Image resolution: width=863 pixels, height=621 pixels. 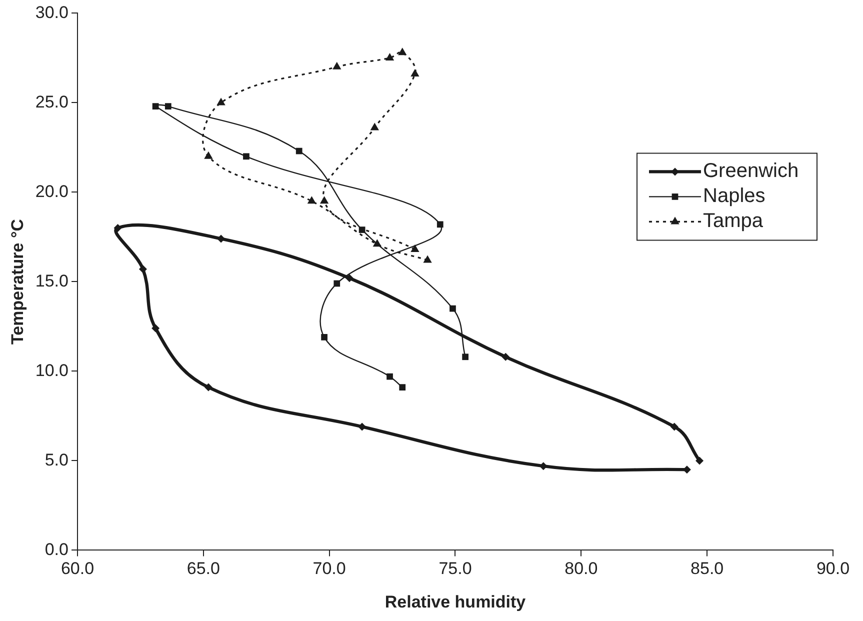 I want to click on x-tick-label: 70.0, so click(x=329, y=568).